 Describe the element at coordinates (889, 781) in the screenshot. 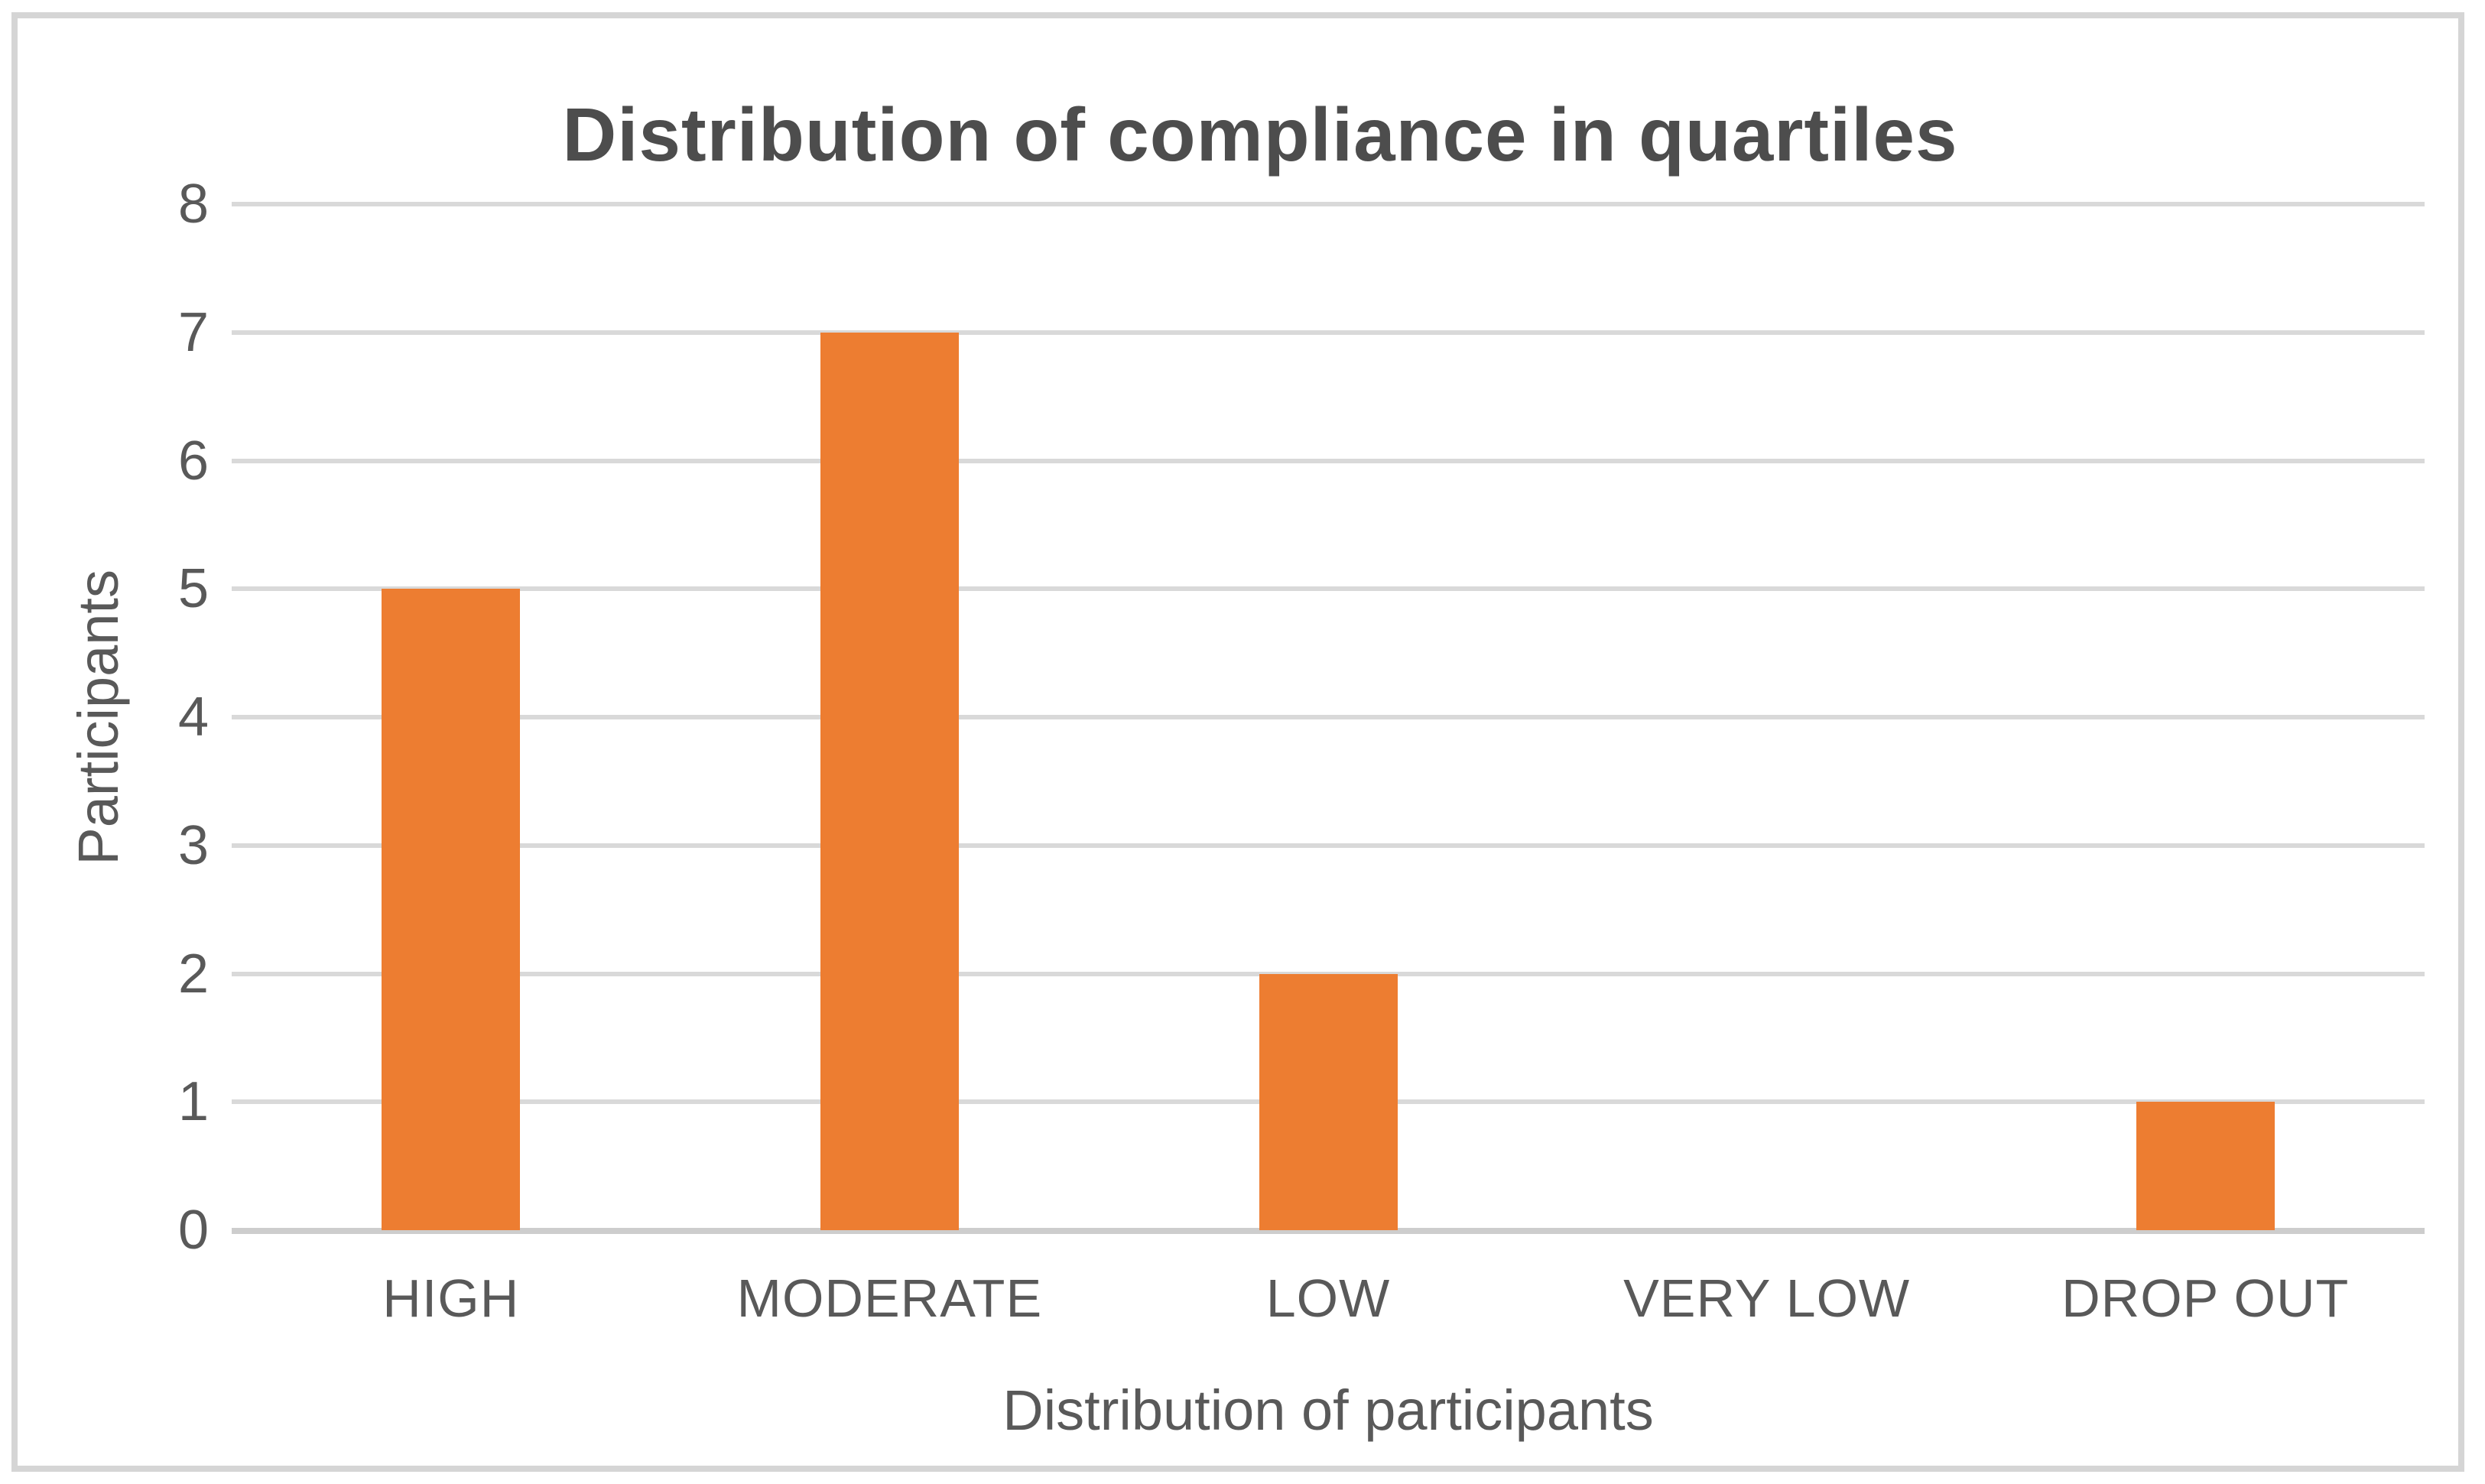

I see `bar-moderate` at that location.